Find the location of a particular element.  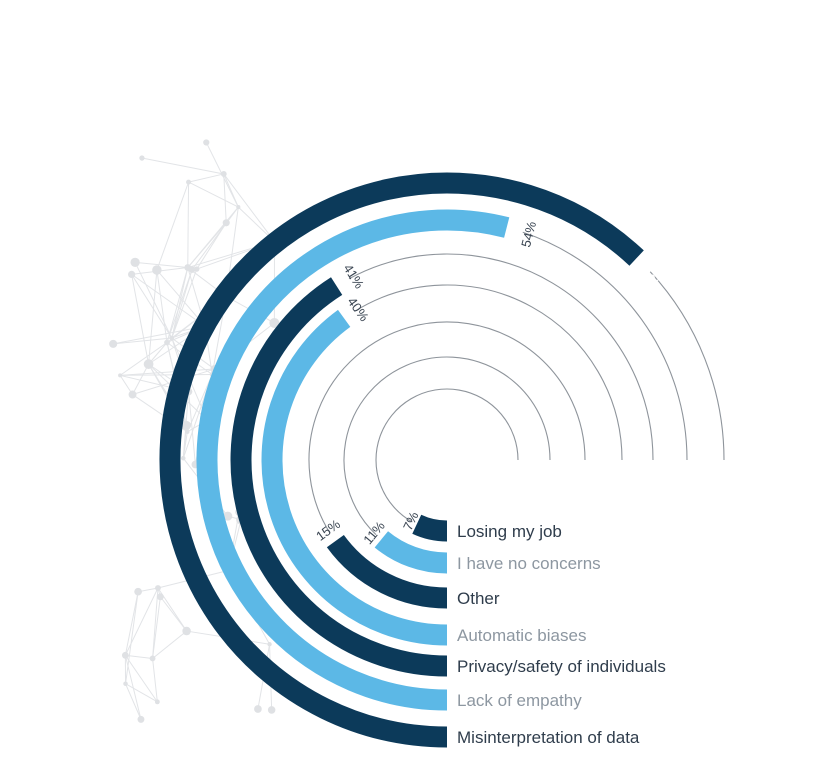

value-label: 62% is located at coordinates (655, 277).